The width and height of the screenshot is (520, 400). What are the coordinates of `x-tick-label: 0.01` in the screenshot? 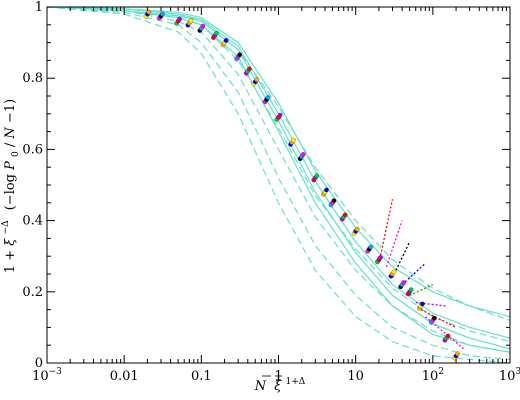 It's located at (124, 376).